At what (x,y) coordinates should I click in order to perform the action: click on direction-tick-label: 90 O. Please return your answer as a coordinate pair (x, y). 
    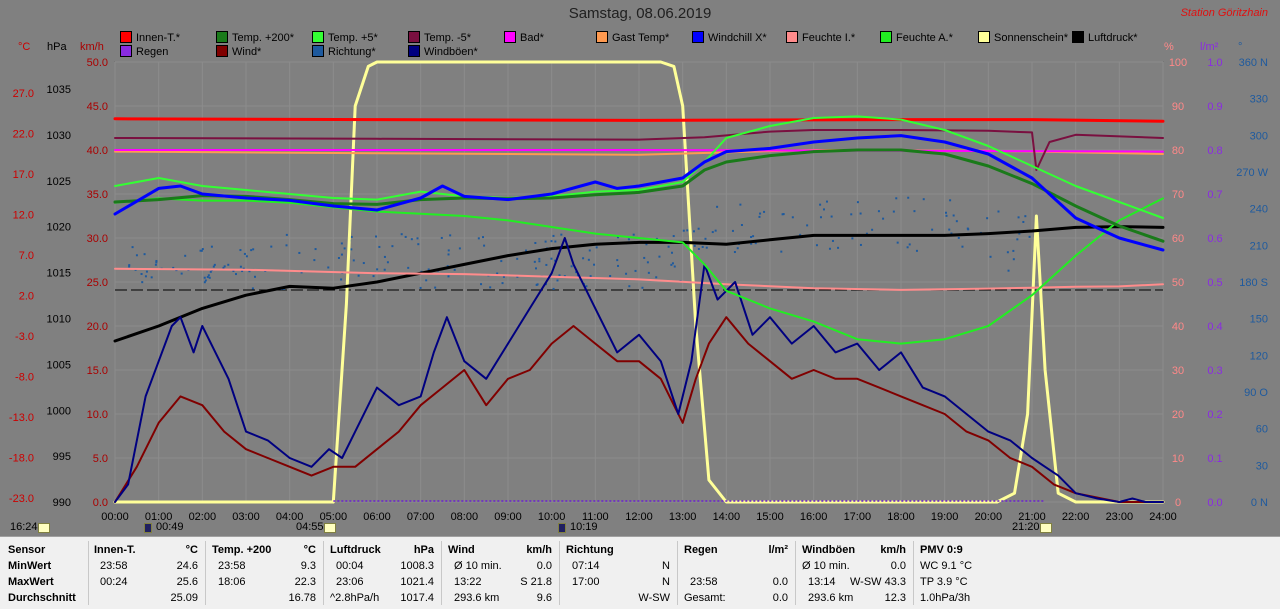
    Looking at the image, I should click on (1256, 393).